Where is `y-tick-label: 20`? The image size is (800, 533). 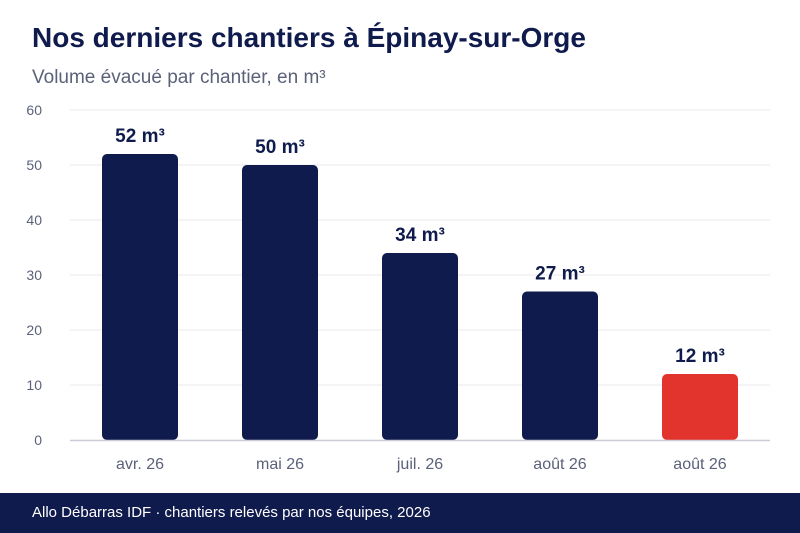 y-tick-label: 20 is located at coordinates (34, 330).